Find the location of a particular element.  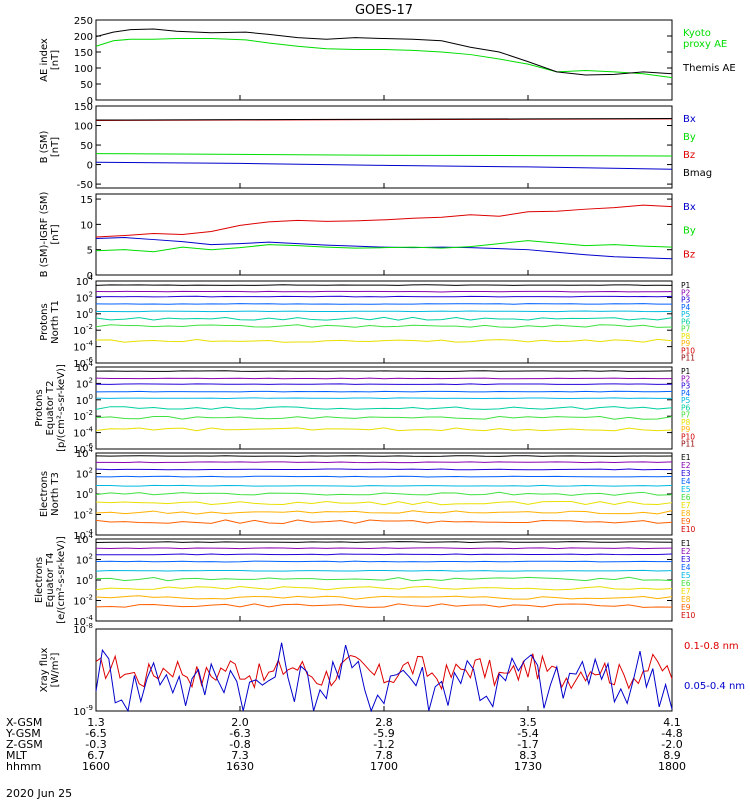

y-tick-label: 0 is located at coordinates (90, 166).